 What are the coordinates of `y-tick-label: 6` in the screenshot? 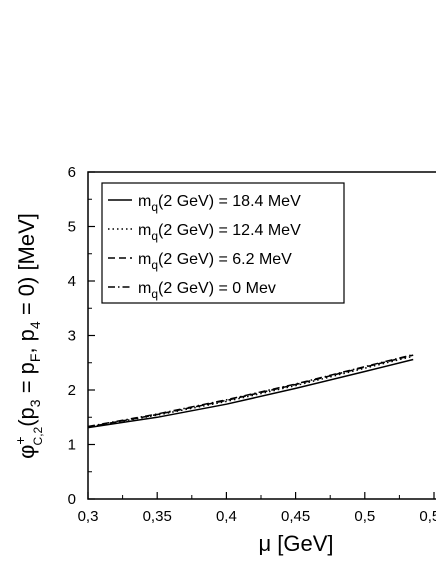 It's located at (72, 172).